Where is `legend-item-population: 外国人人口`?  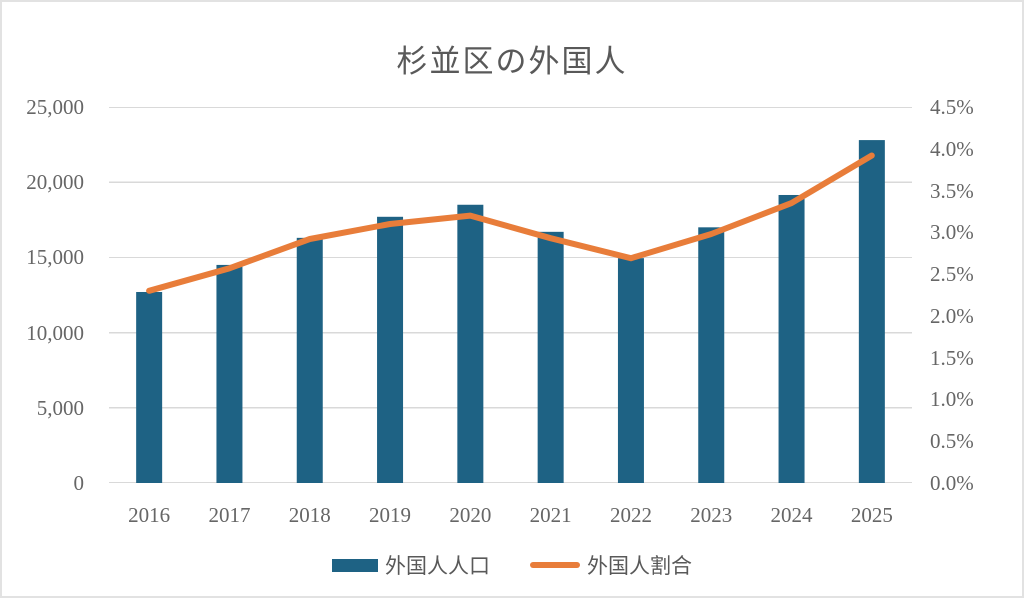
legend-item-population: 外国人人口 is located at coordinates (411, 565).